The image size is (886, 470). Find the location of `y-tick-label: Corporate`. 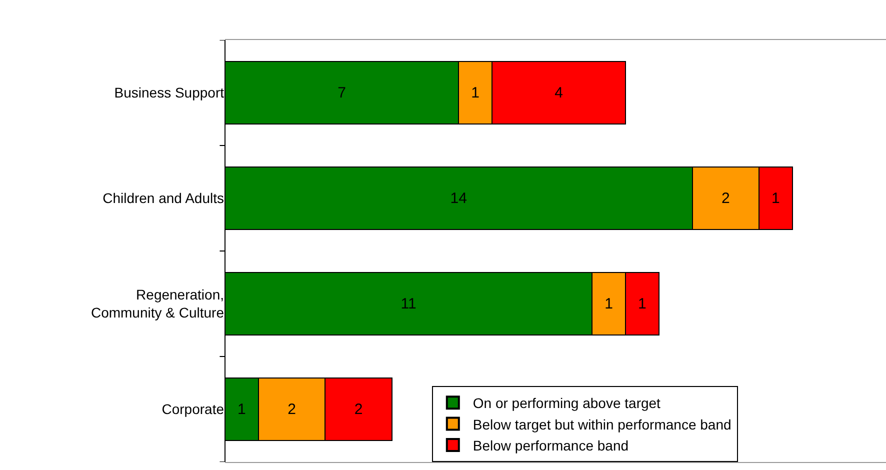

y-tick-label: Corporate is located at coordinates (193, 409).